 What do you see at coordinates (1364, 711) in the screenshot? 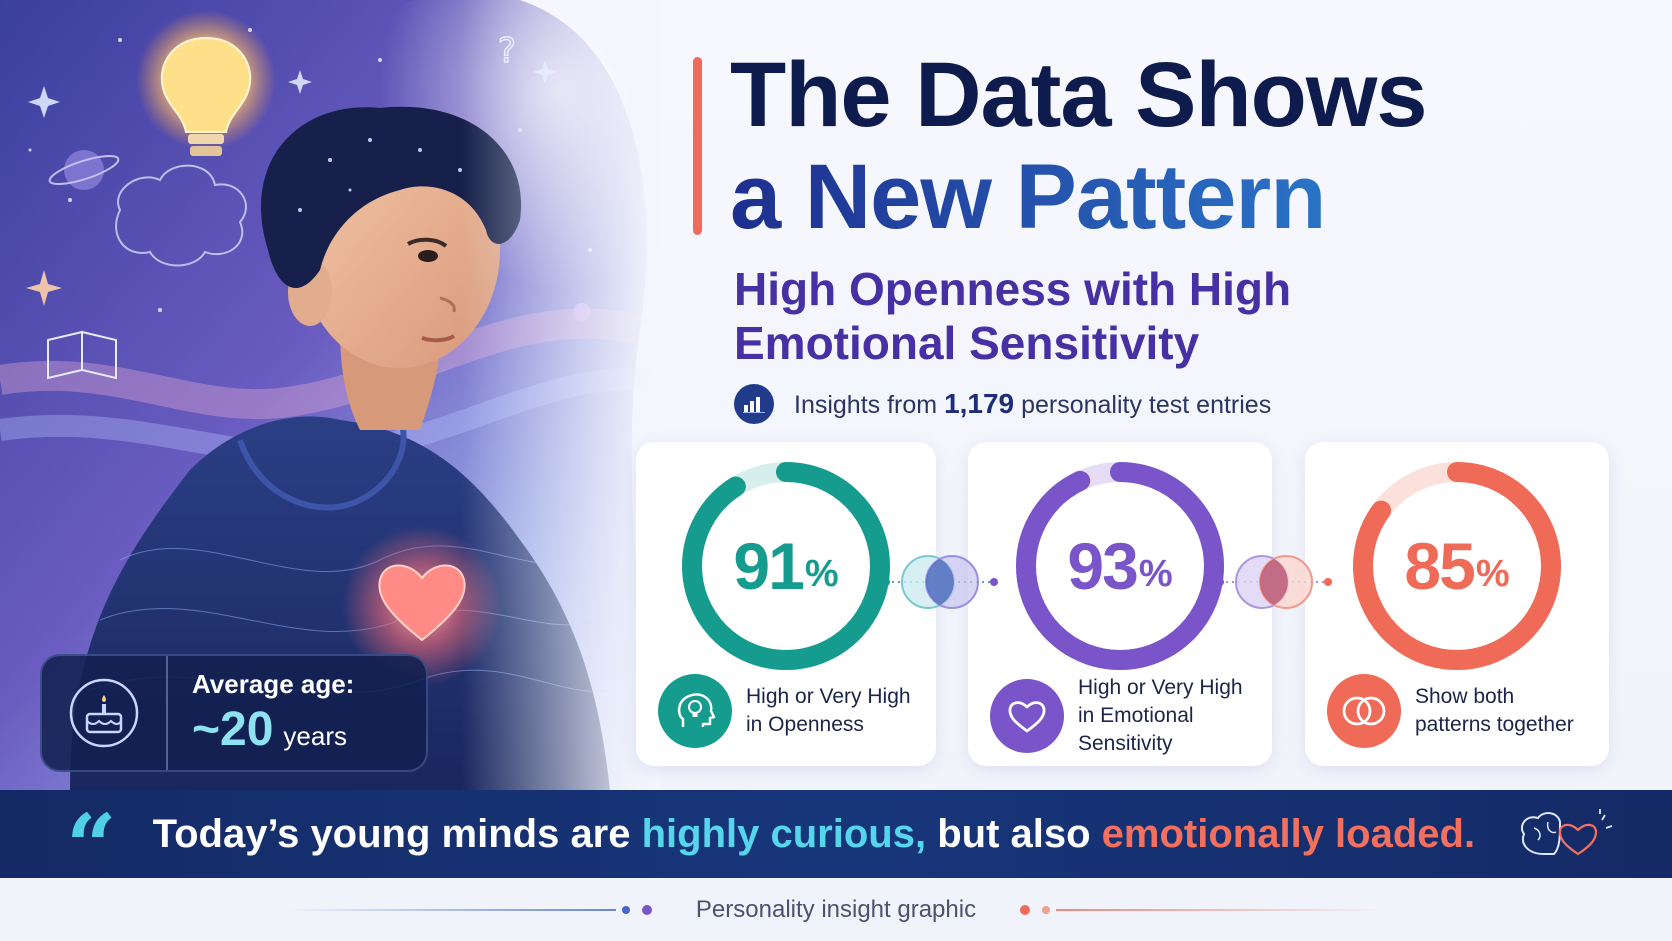
I see `overlapping-circles-icon` at bounding box center [1364, 711].